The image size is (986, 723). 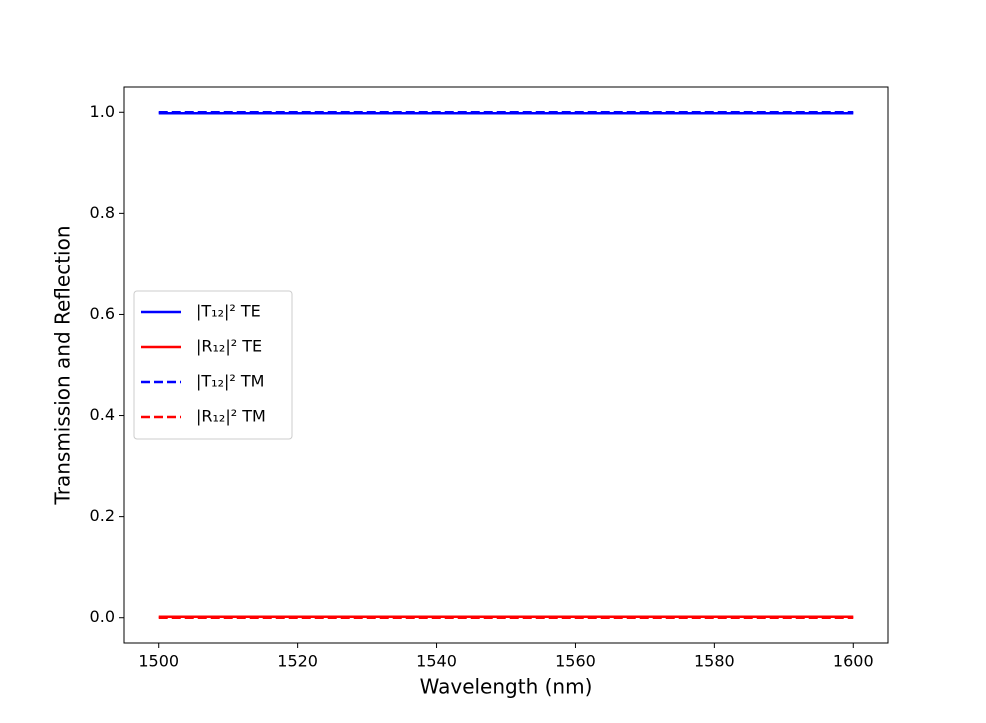 I want to click on y-tick-label: 0.2, so click(x=102, y=515).